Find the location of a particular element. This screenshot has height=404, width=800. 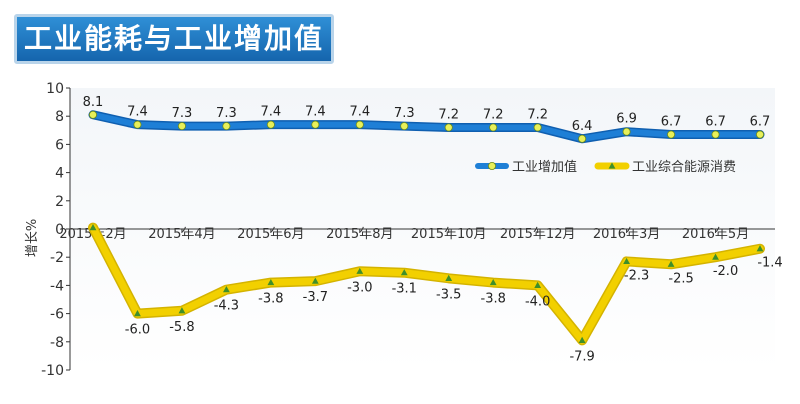

y-tick-label: -8 is located at coordinates (57, 343).